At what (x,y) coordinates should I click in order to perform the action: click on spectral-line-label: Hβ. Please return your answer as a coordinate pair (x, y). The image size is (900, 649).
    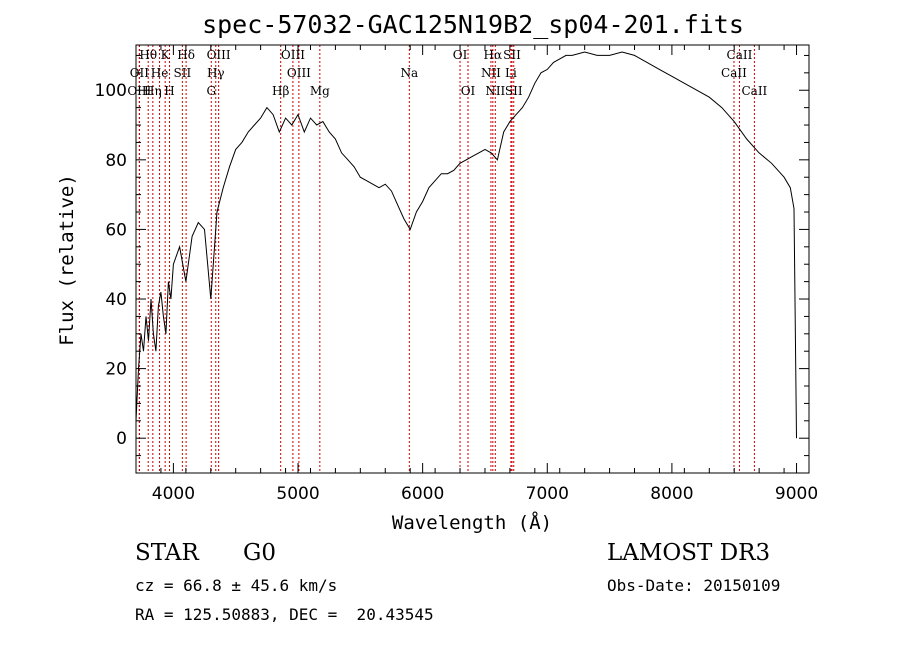
    Looking at the image, I should click on (280, 91).